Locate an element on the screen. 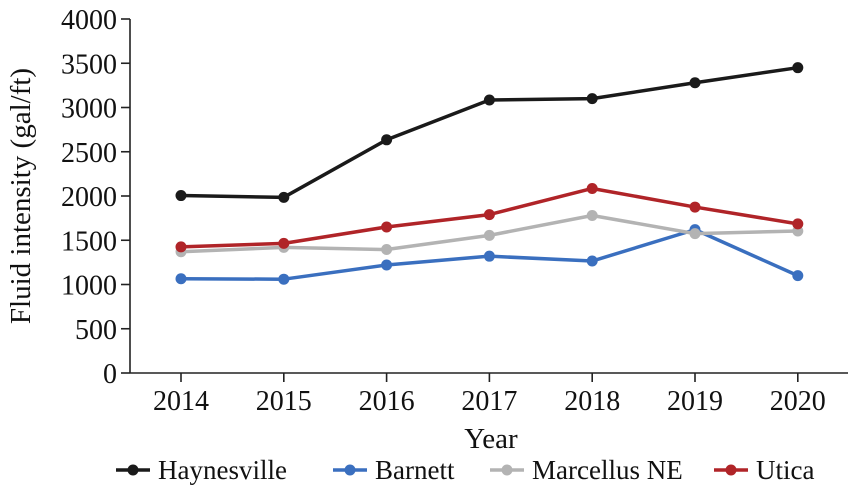 This screenshot has height=493, width=852. y-tick-label: 2000 is located at coordinates (89, 197).